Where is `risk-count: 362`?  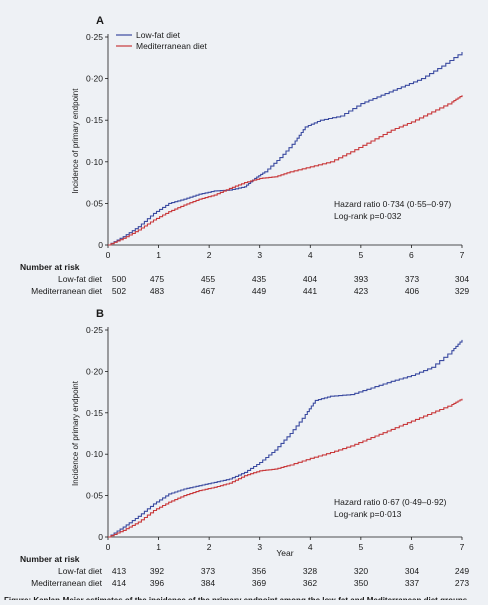
risk-count: 362 is located at coordinates (310, 583).